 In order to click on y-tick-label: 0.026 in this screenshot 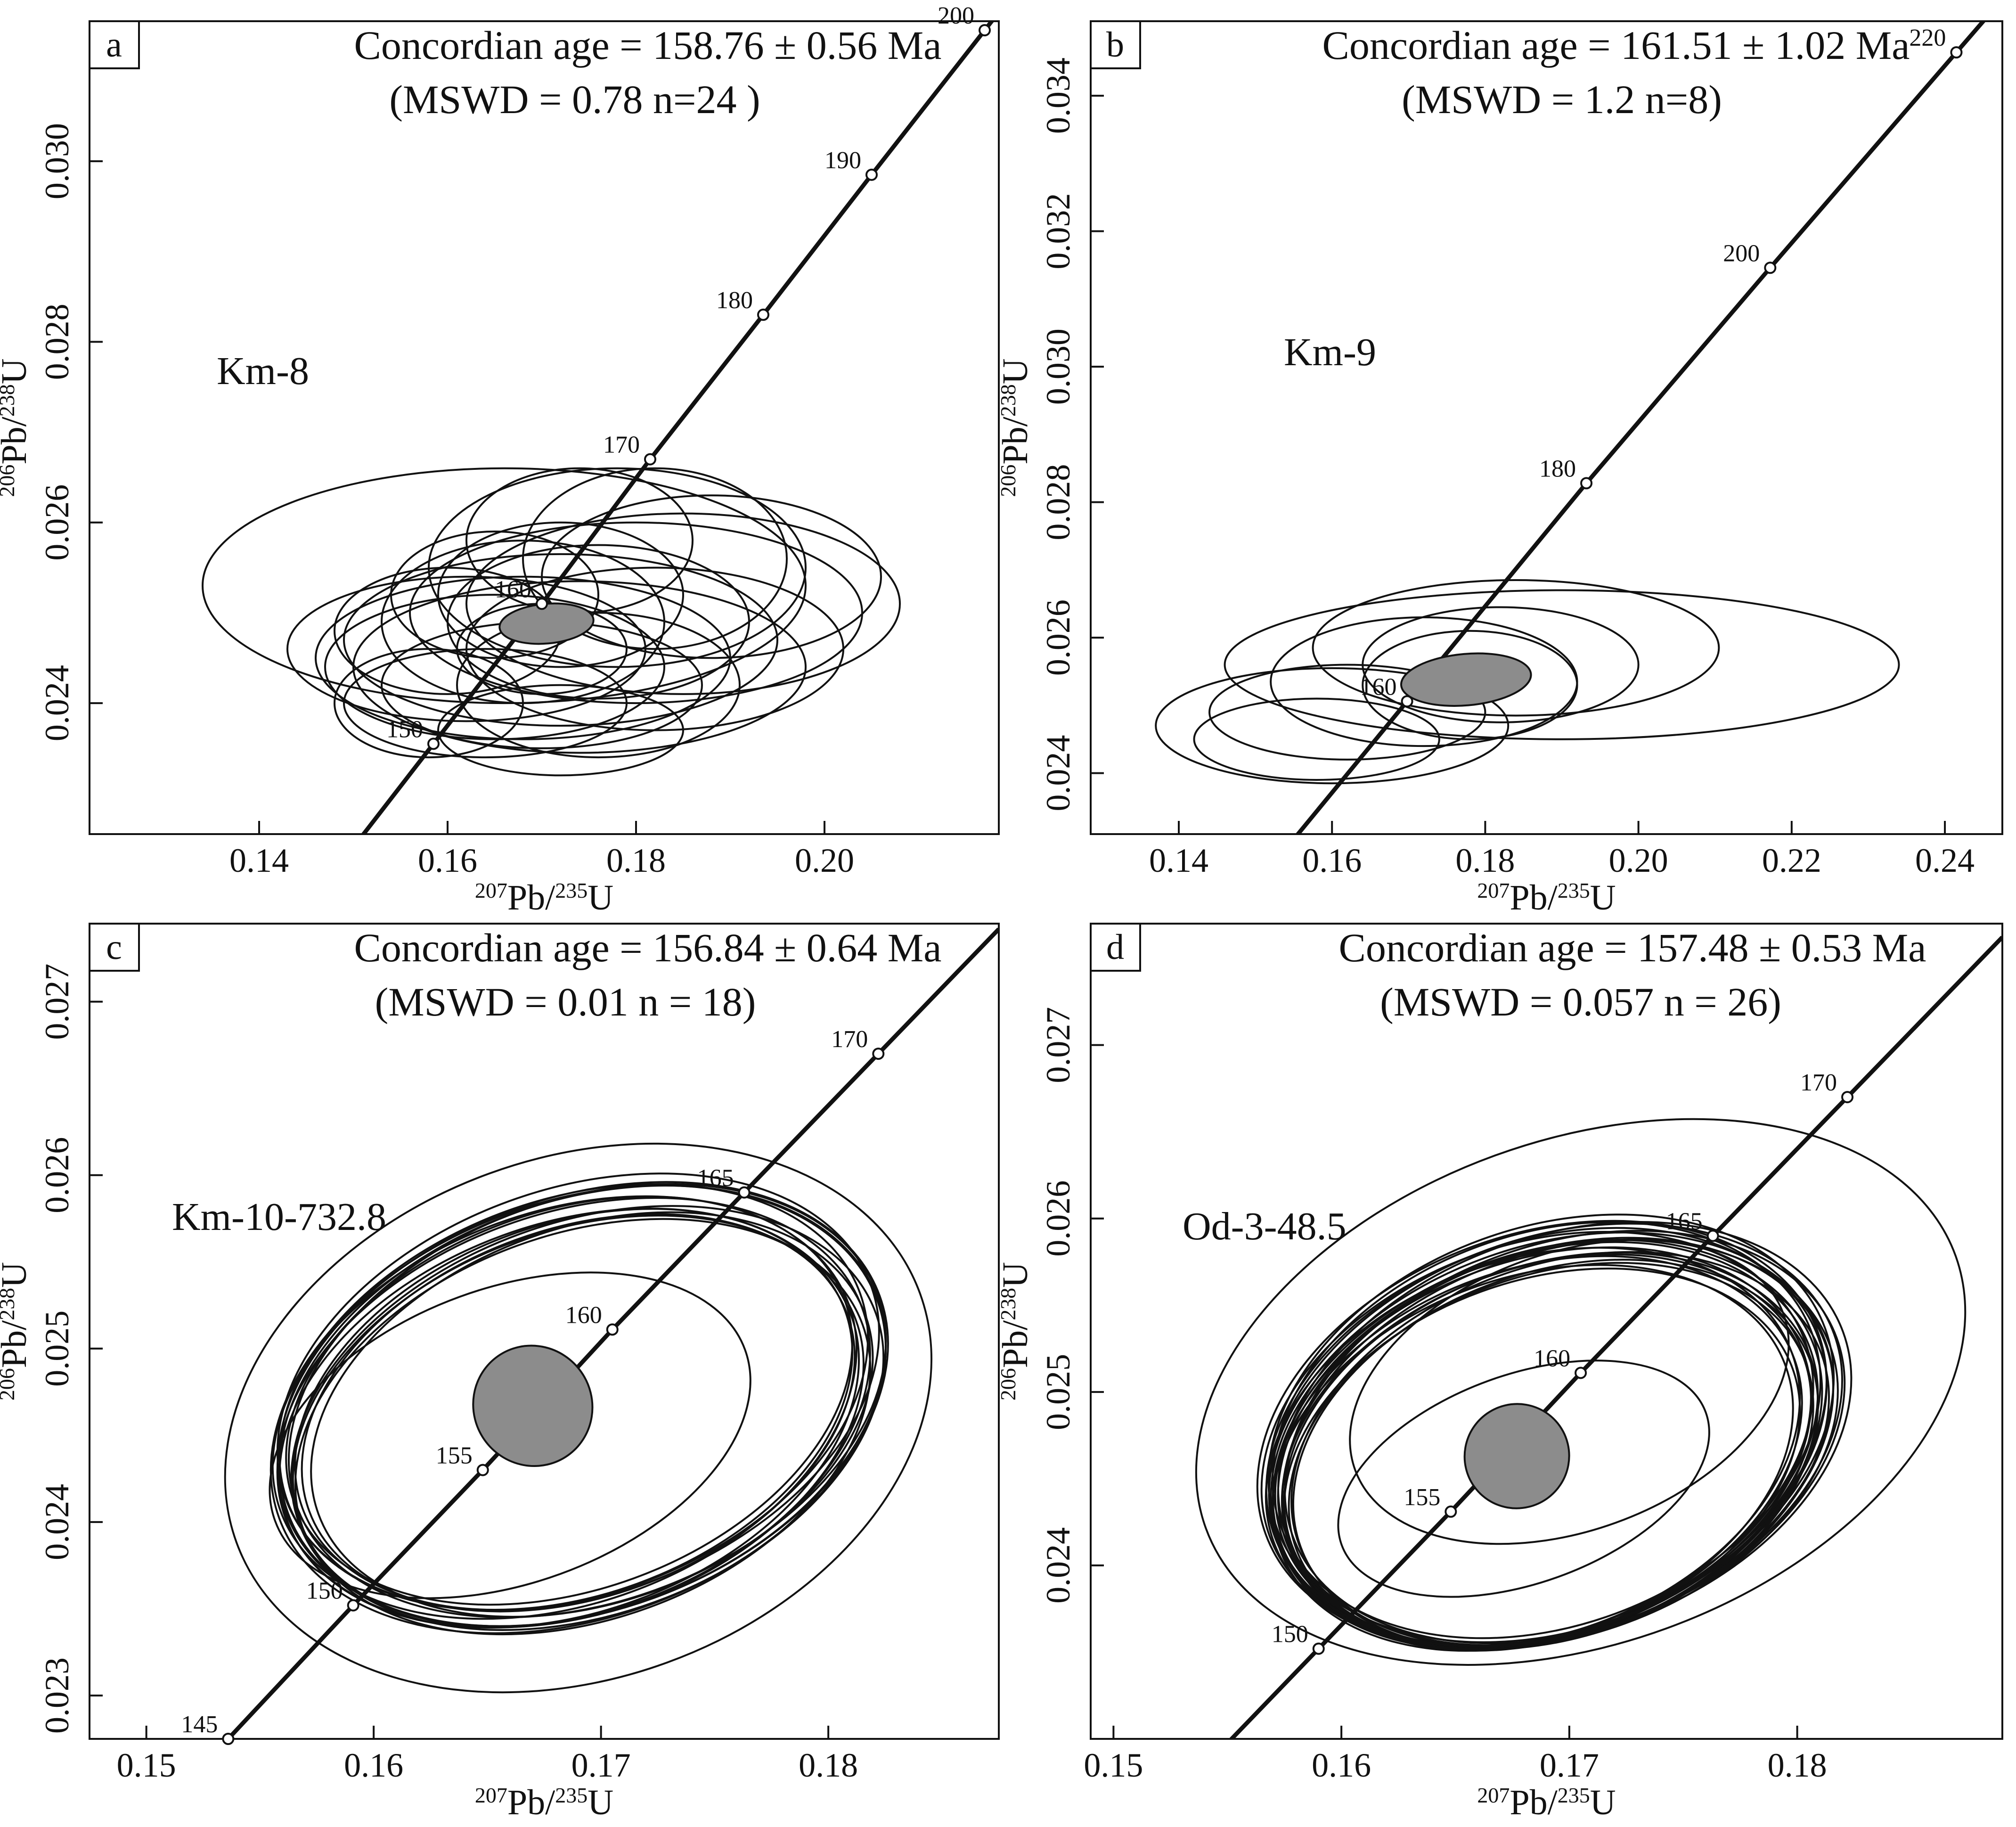, I will do `click(57, 1175)`.